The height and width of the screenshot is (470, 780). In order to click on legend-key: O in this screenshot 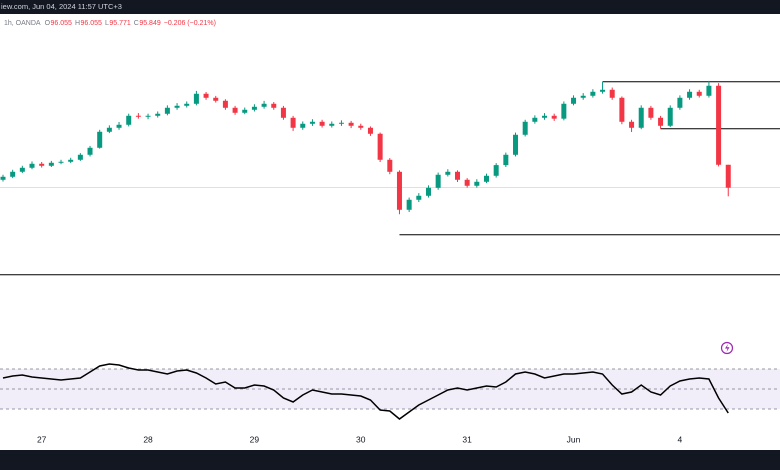, I will do `click(48, 23)`.